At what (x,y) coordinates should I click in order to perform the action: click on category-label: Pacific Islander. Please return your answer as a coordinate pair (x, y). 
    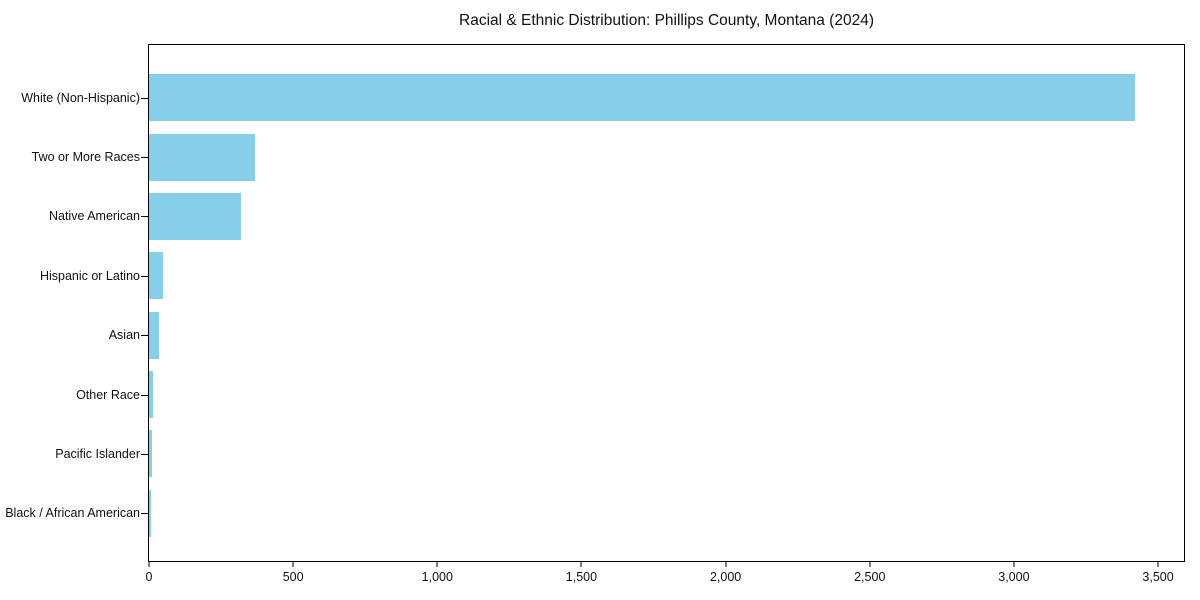
    Looking at the image, I should click on (97, 453).